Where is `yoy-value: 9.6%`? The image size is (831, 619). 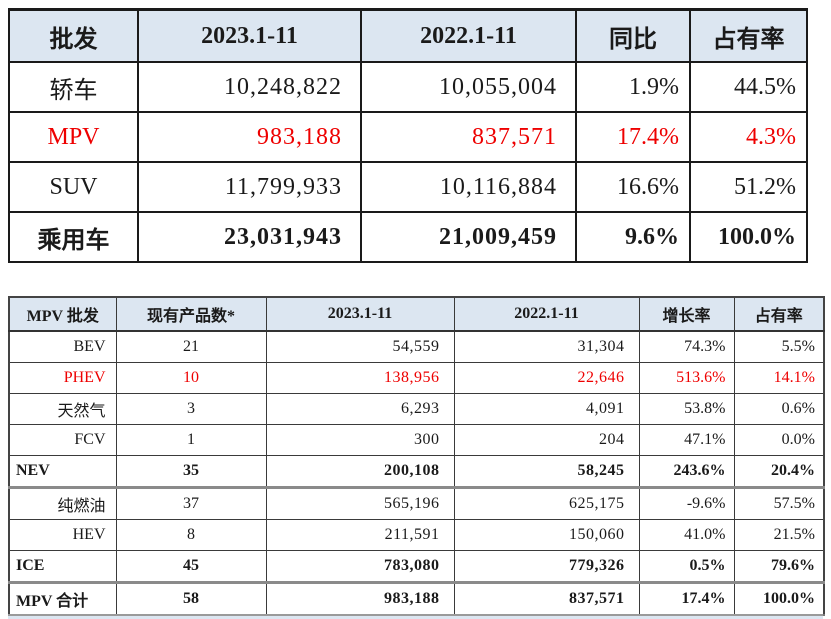 yoy-value: 9.6% is located at coordinates (633, 237).